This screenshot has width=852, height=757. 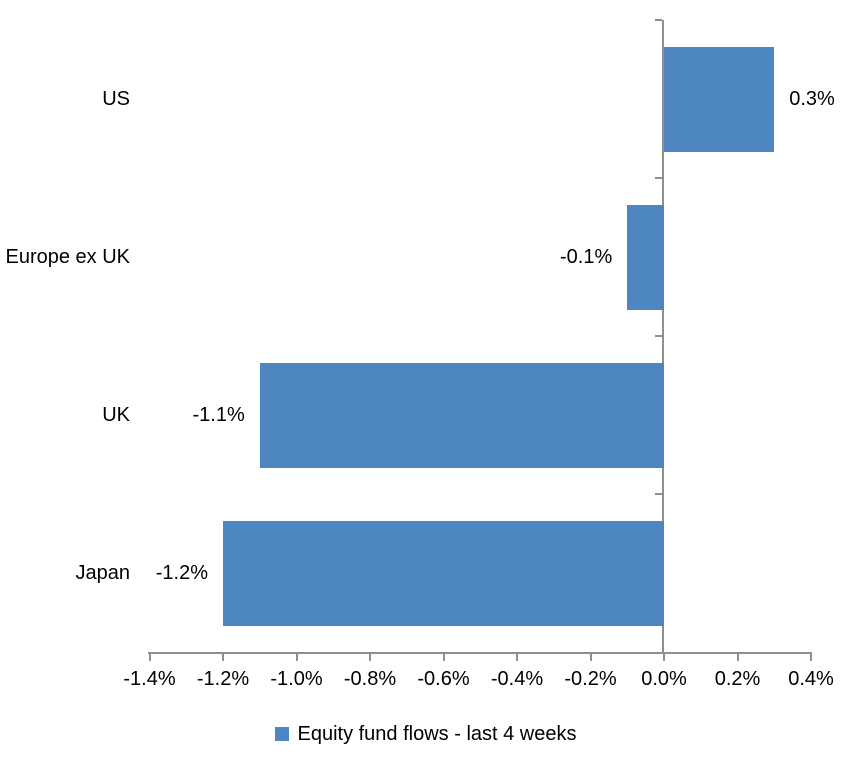 I want to click on x-tick-label: 0.4%, so click(x=811, y=679).